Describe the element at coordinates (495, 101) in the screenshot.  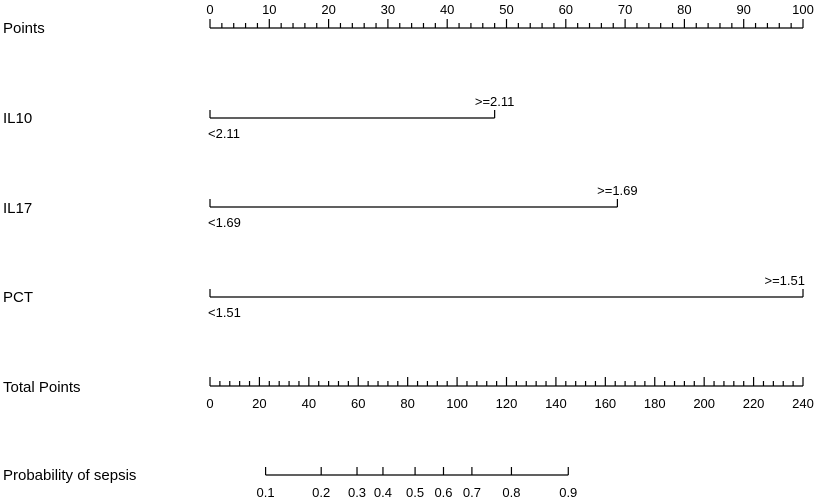
I see `il10-high-level-label: >=2.11` at that location.